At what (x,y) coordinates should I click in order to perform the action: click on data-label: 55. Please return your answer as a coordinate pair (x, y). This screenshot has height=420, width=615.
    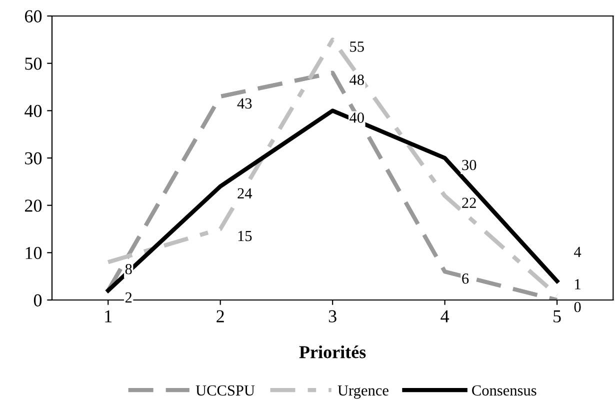
    Looking at the image, I should click on (357, 47).